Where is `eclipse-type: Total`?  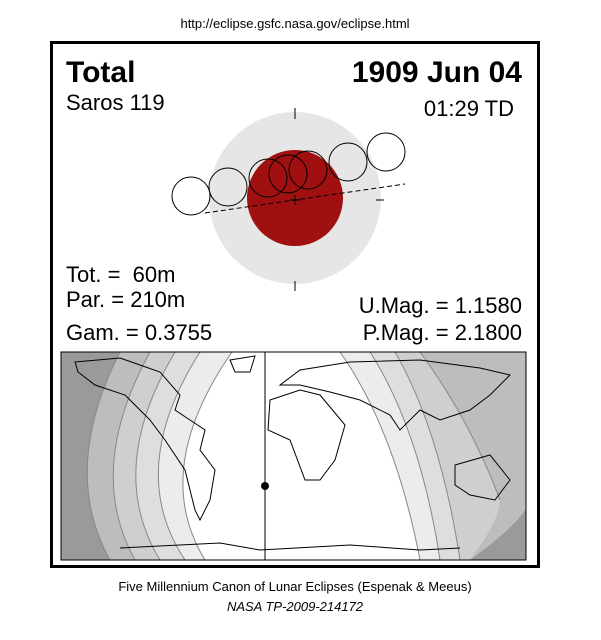 eclipse-type: Total is located at coordinates (100, 72).